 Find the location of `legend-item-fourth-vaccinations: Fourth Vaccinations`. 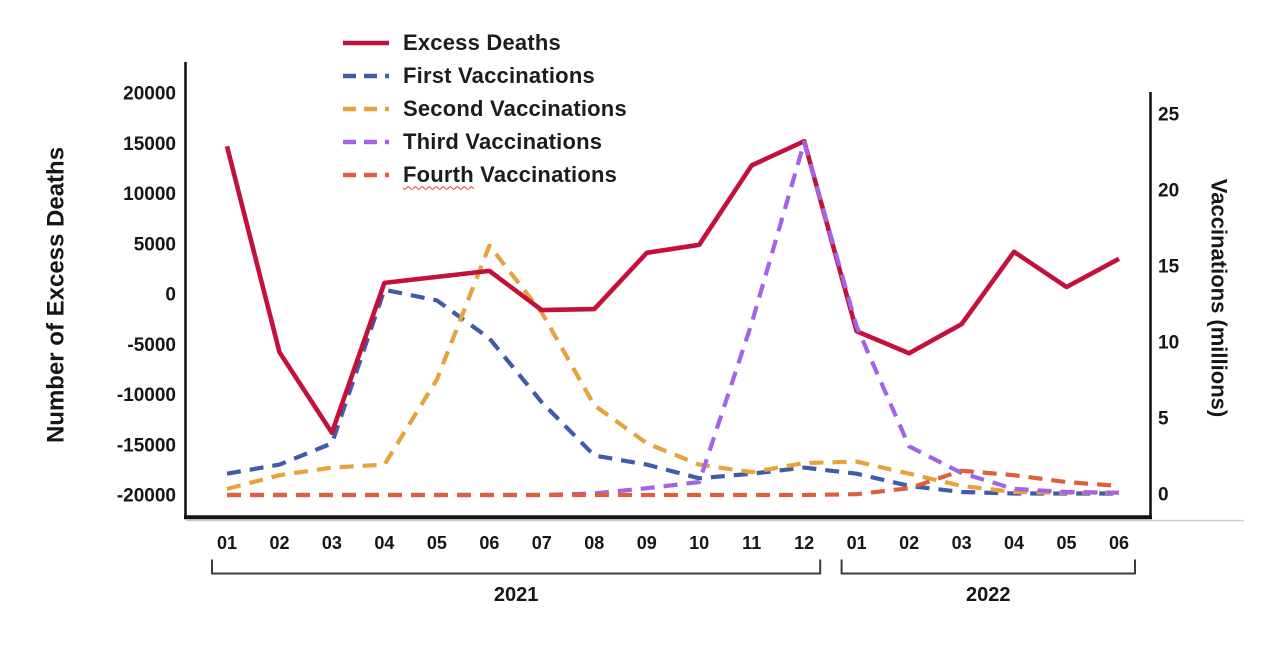

legend-item-fourth-vaccinations: Fourth Vaccinations is located at coordinates (484, 174).